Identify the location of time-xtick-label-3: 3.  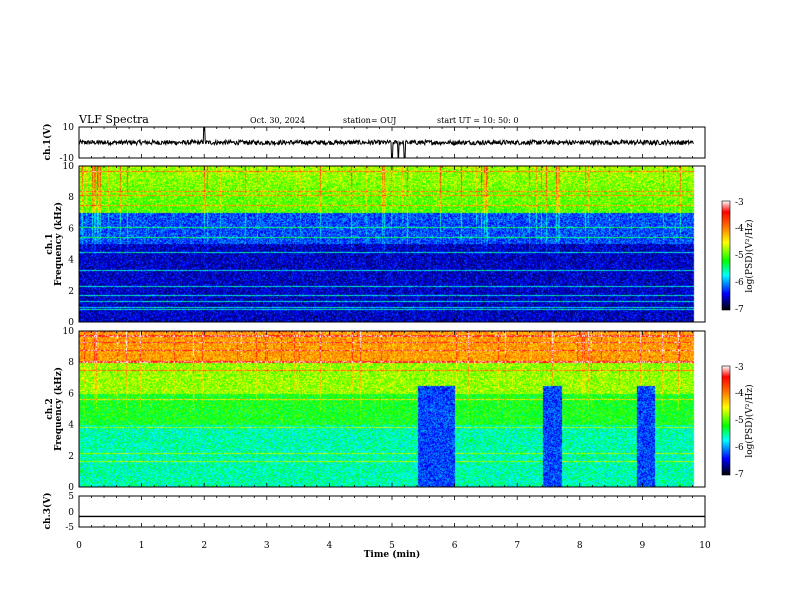
(267, 546).